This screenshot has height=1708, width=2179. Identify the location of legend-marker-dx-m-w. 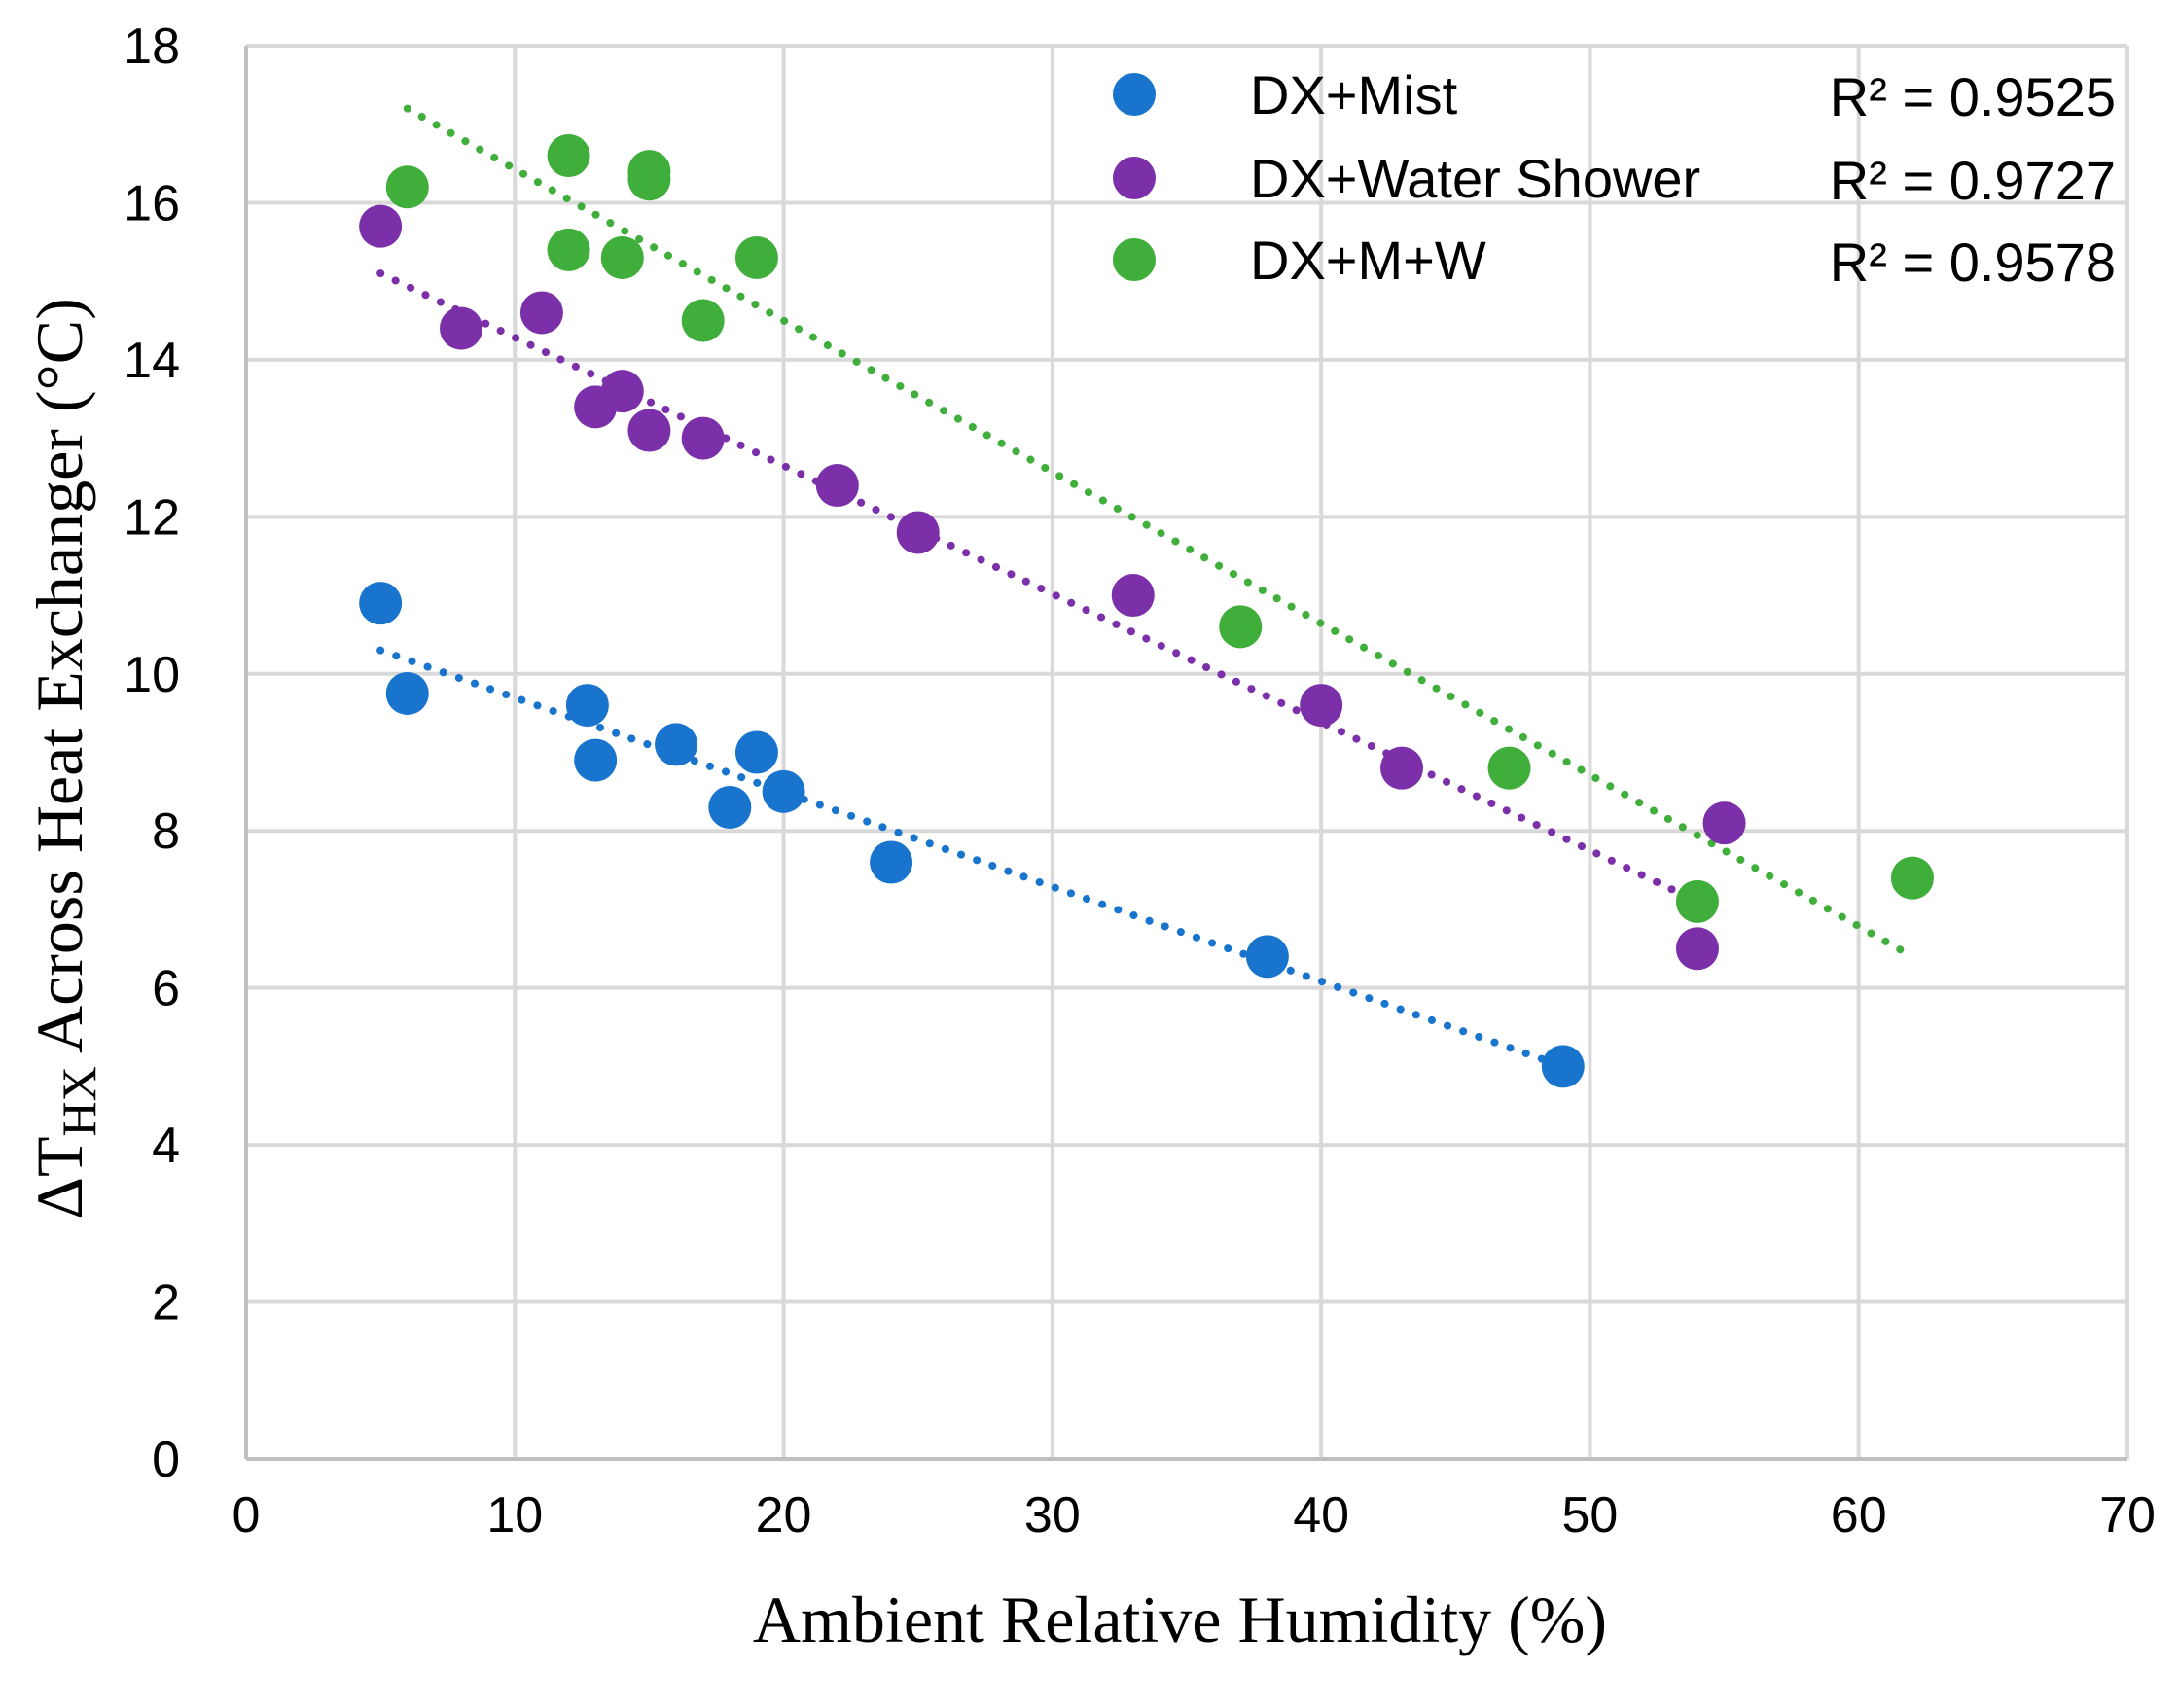
(1135, 259).